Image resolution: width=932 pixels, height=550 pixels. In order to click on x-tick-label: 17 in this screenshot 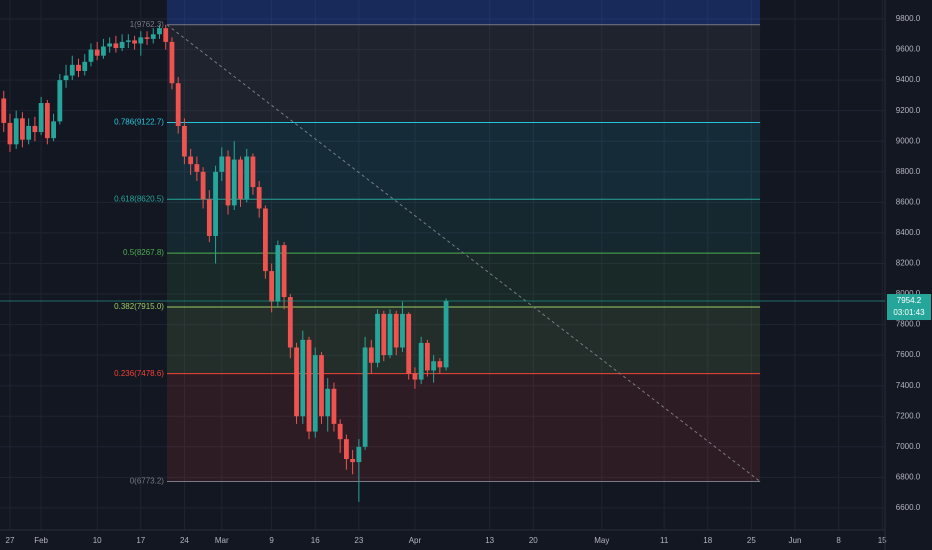, I will do `click(140, 540)`.